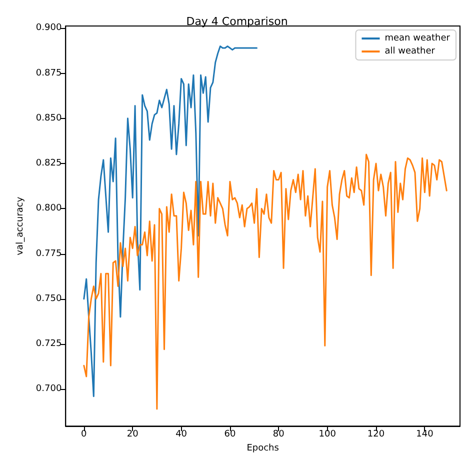 This screenshot has height=466, width=474. Describe the element at coordinates (237, 21) in the screenshot. I see `chart-title: Day 4 Comparison` at that location.